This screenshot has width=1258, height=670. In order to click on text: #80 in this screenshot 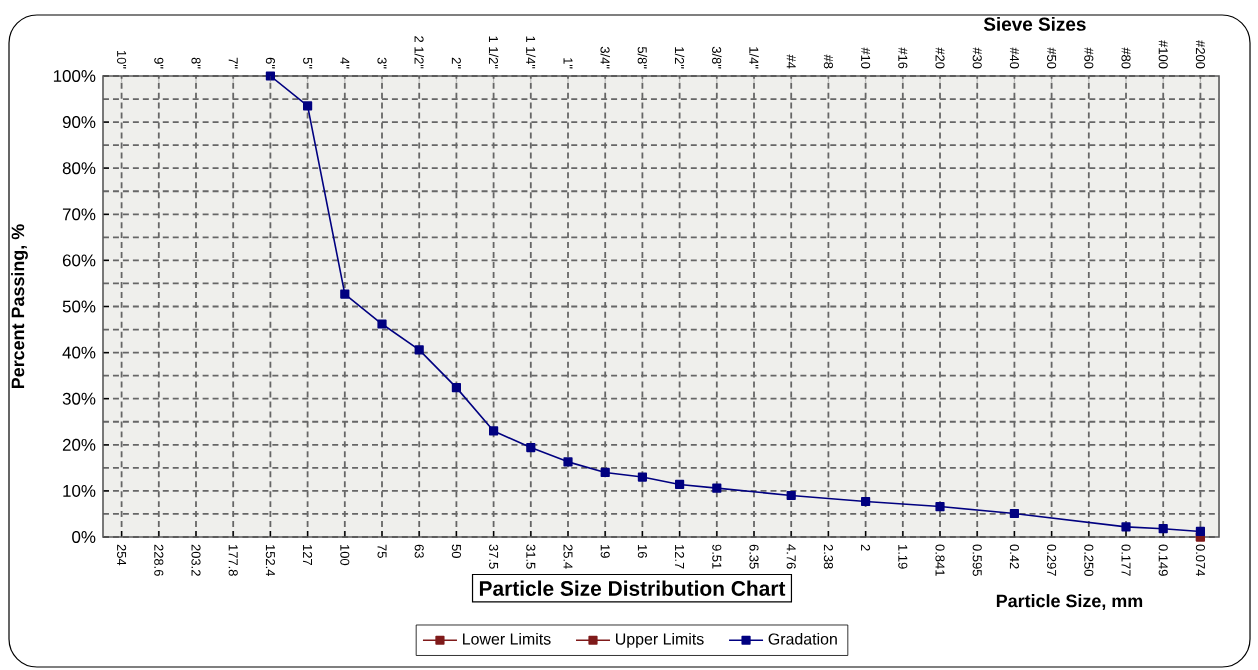, I will do `click(1126, 58)`.